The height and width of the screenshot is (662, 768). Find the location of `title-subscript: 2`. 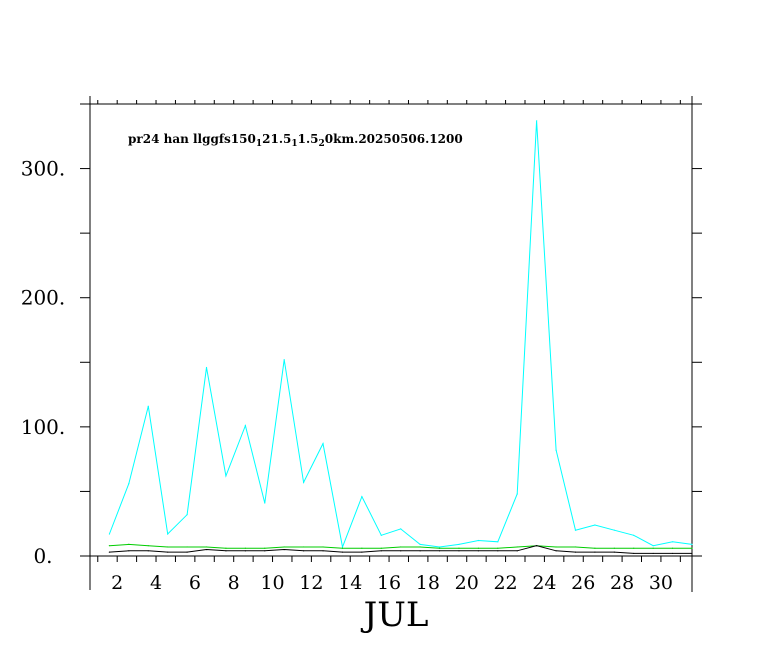

title-subscript: 2 is located at coordinates (322, 144).